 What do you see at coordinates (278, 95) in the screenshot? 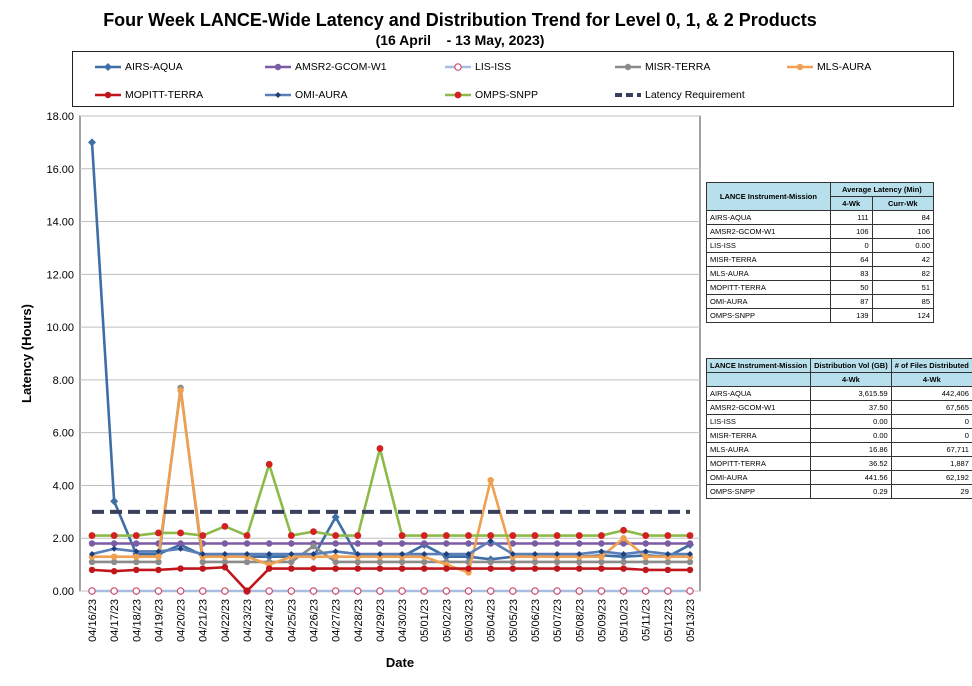
I see `legend-swatch-omi-aura` at bounding box center [278, 95].